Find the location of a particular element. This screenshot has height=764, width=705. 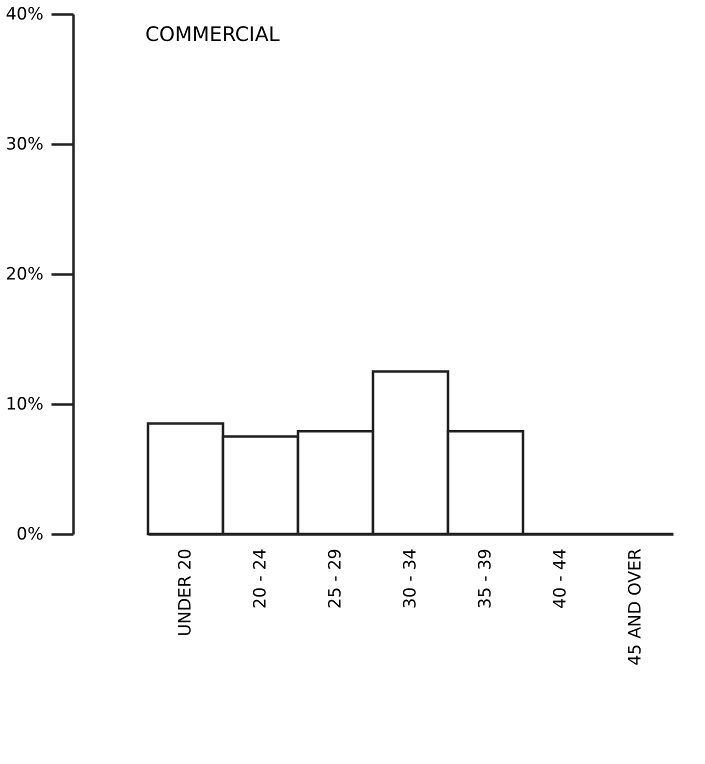

x-tick-label: 20 - 24 is located at coordinates (260, 578).